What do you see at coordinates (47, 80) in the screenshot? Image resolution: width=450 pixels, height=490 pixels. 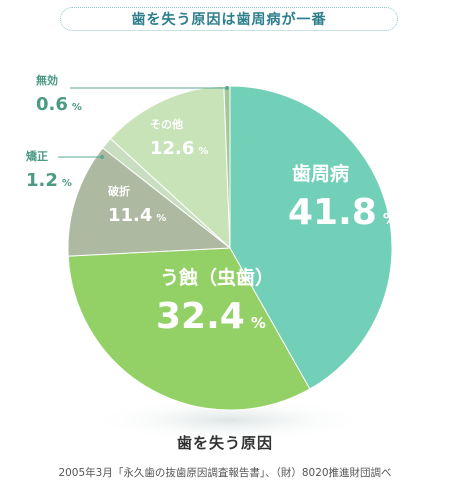 I see `slice-label-invalid-name: 無効` at bounding box center [47, 80].